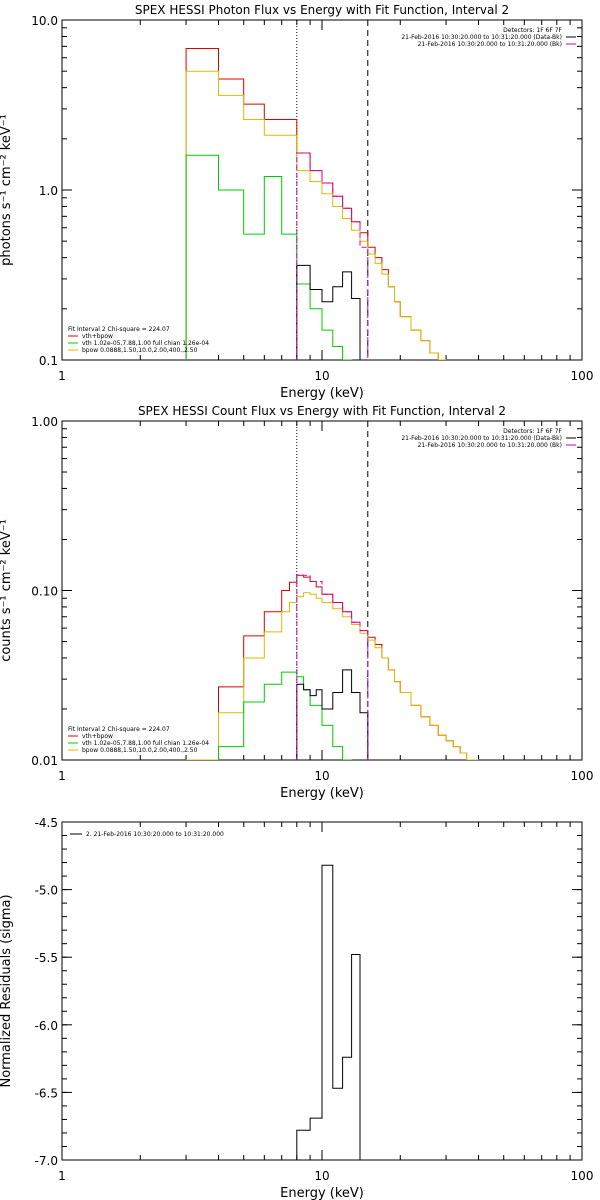 This screenshot has height=1200, width=600. I want to click on y-axis-label: Normalized Residuals (sigma), so click(7, 990).